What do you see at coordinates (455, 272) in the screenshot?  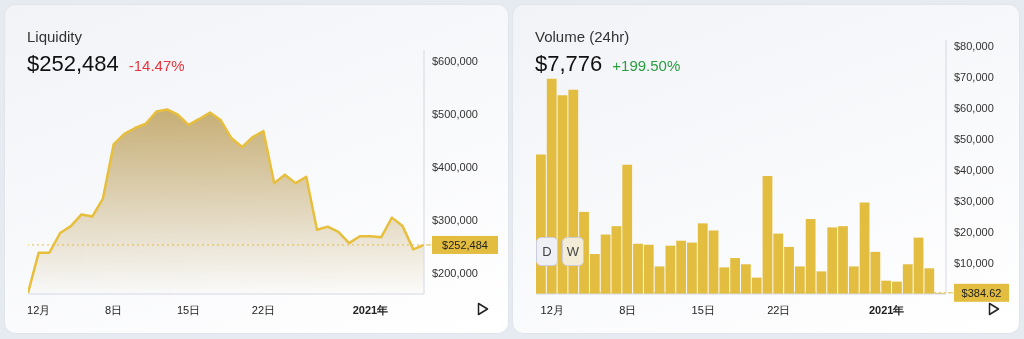 I see `y-tick-label: $200,000` at bounding box center [455, 272].